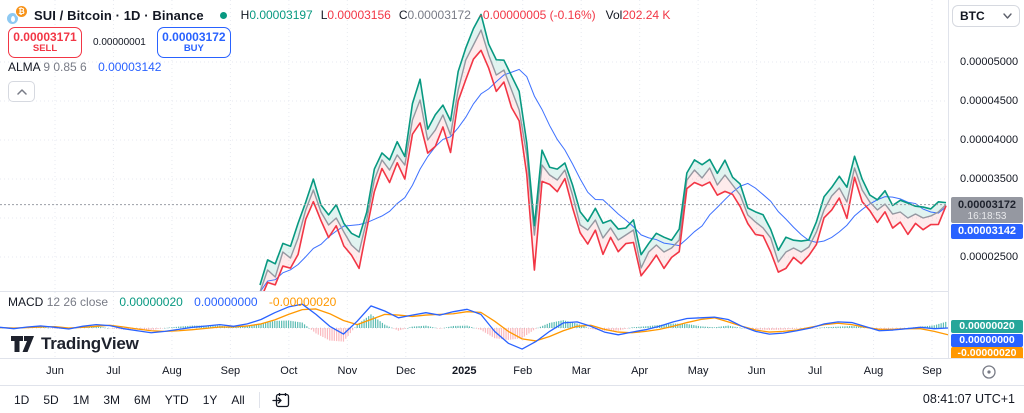 This screenshot has width=1024, height=413. I want to click on price-tick: 0.00003500, so click(989, 178).